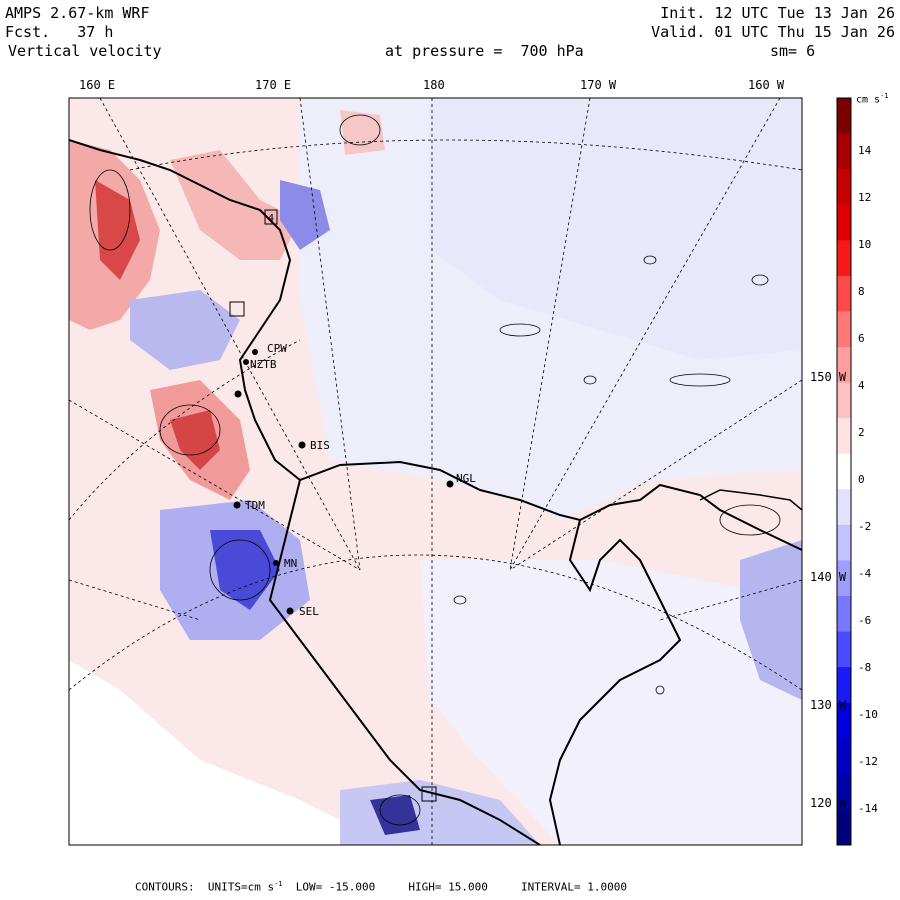 The image size is (900, 900). I want to click on colorbar-unit: cm s-1, so click(872, 98).